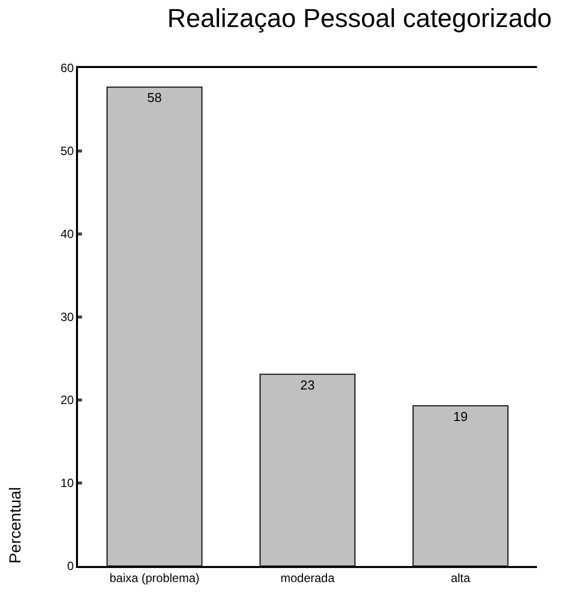 Image resolution: width=563 pixels, height=597 pixels. What do you see at coordinates (67, 483) in the screenshot?
I see `y-tick-label: 10` at bounding box center [67, 483].